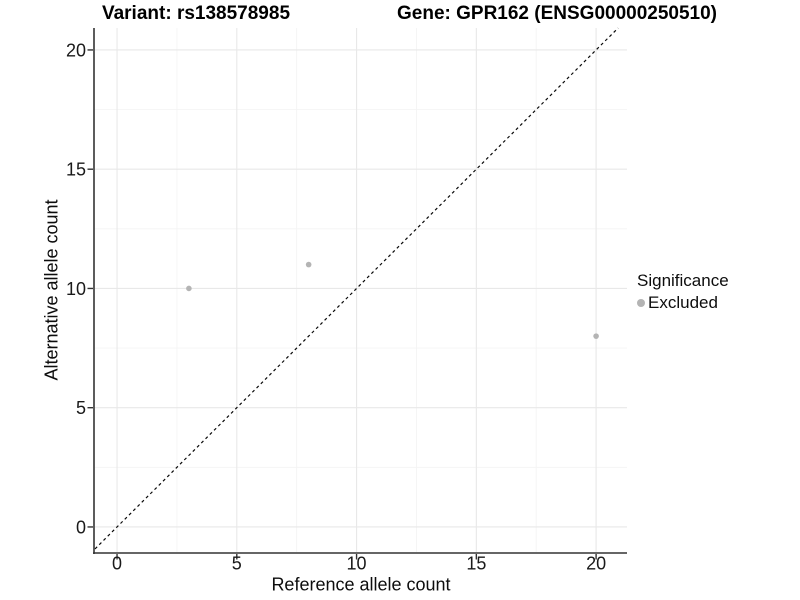 This screenshot has width=800, height=600. What do you see at coordinates (596, 564) in the screenshot?
I see `x-tick-label: 20` at bounding box center [596, 564].